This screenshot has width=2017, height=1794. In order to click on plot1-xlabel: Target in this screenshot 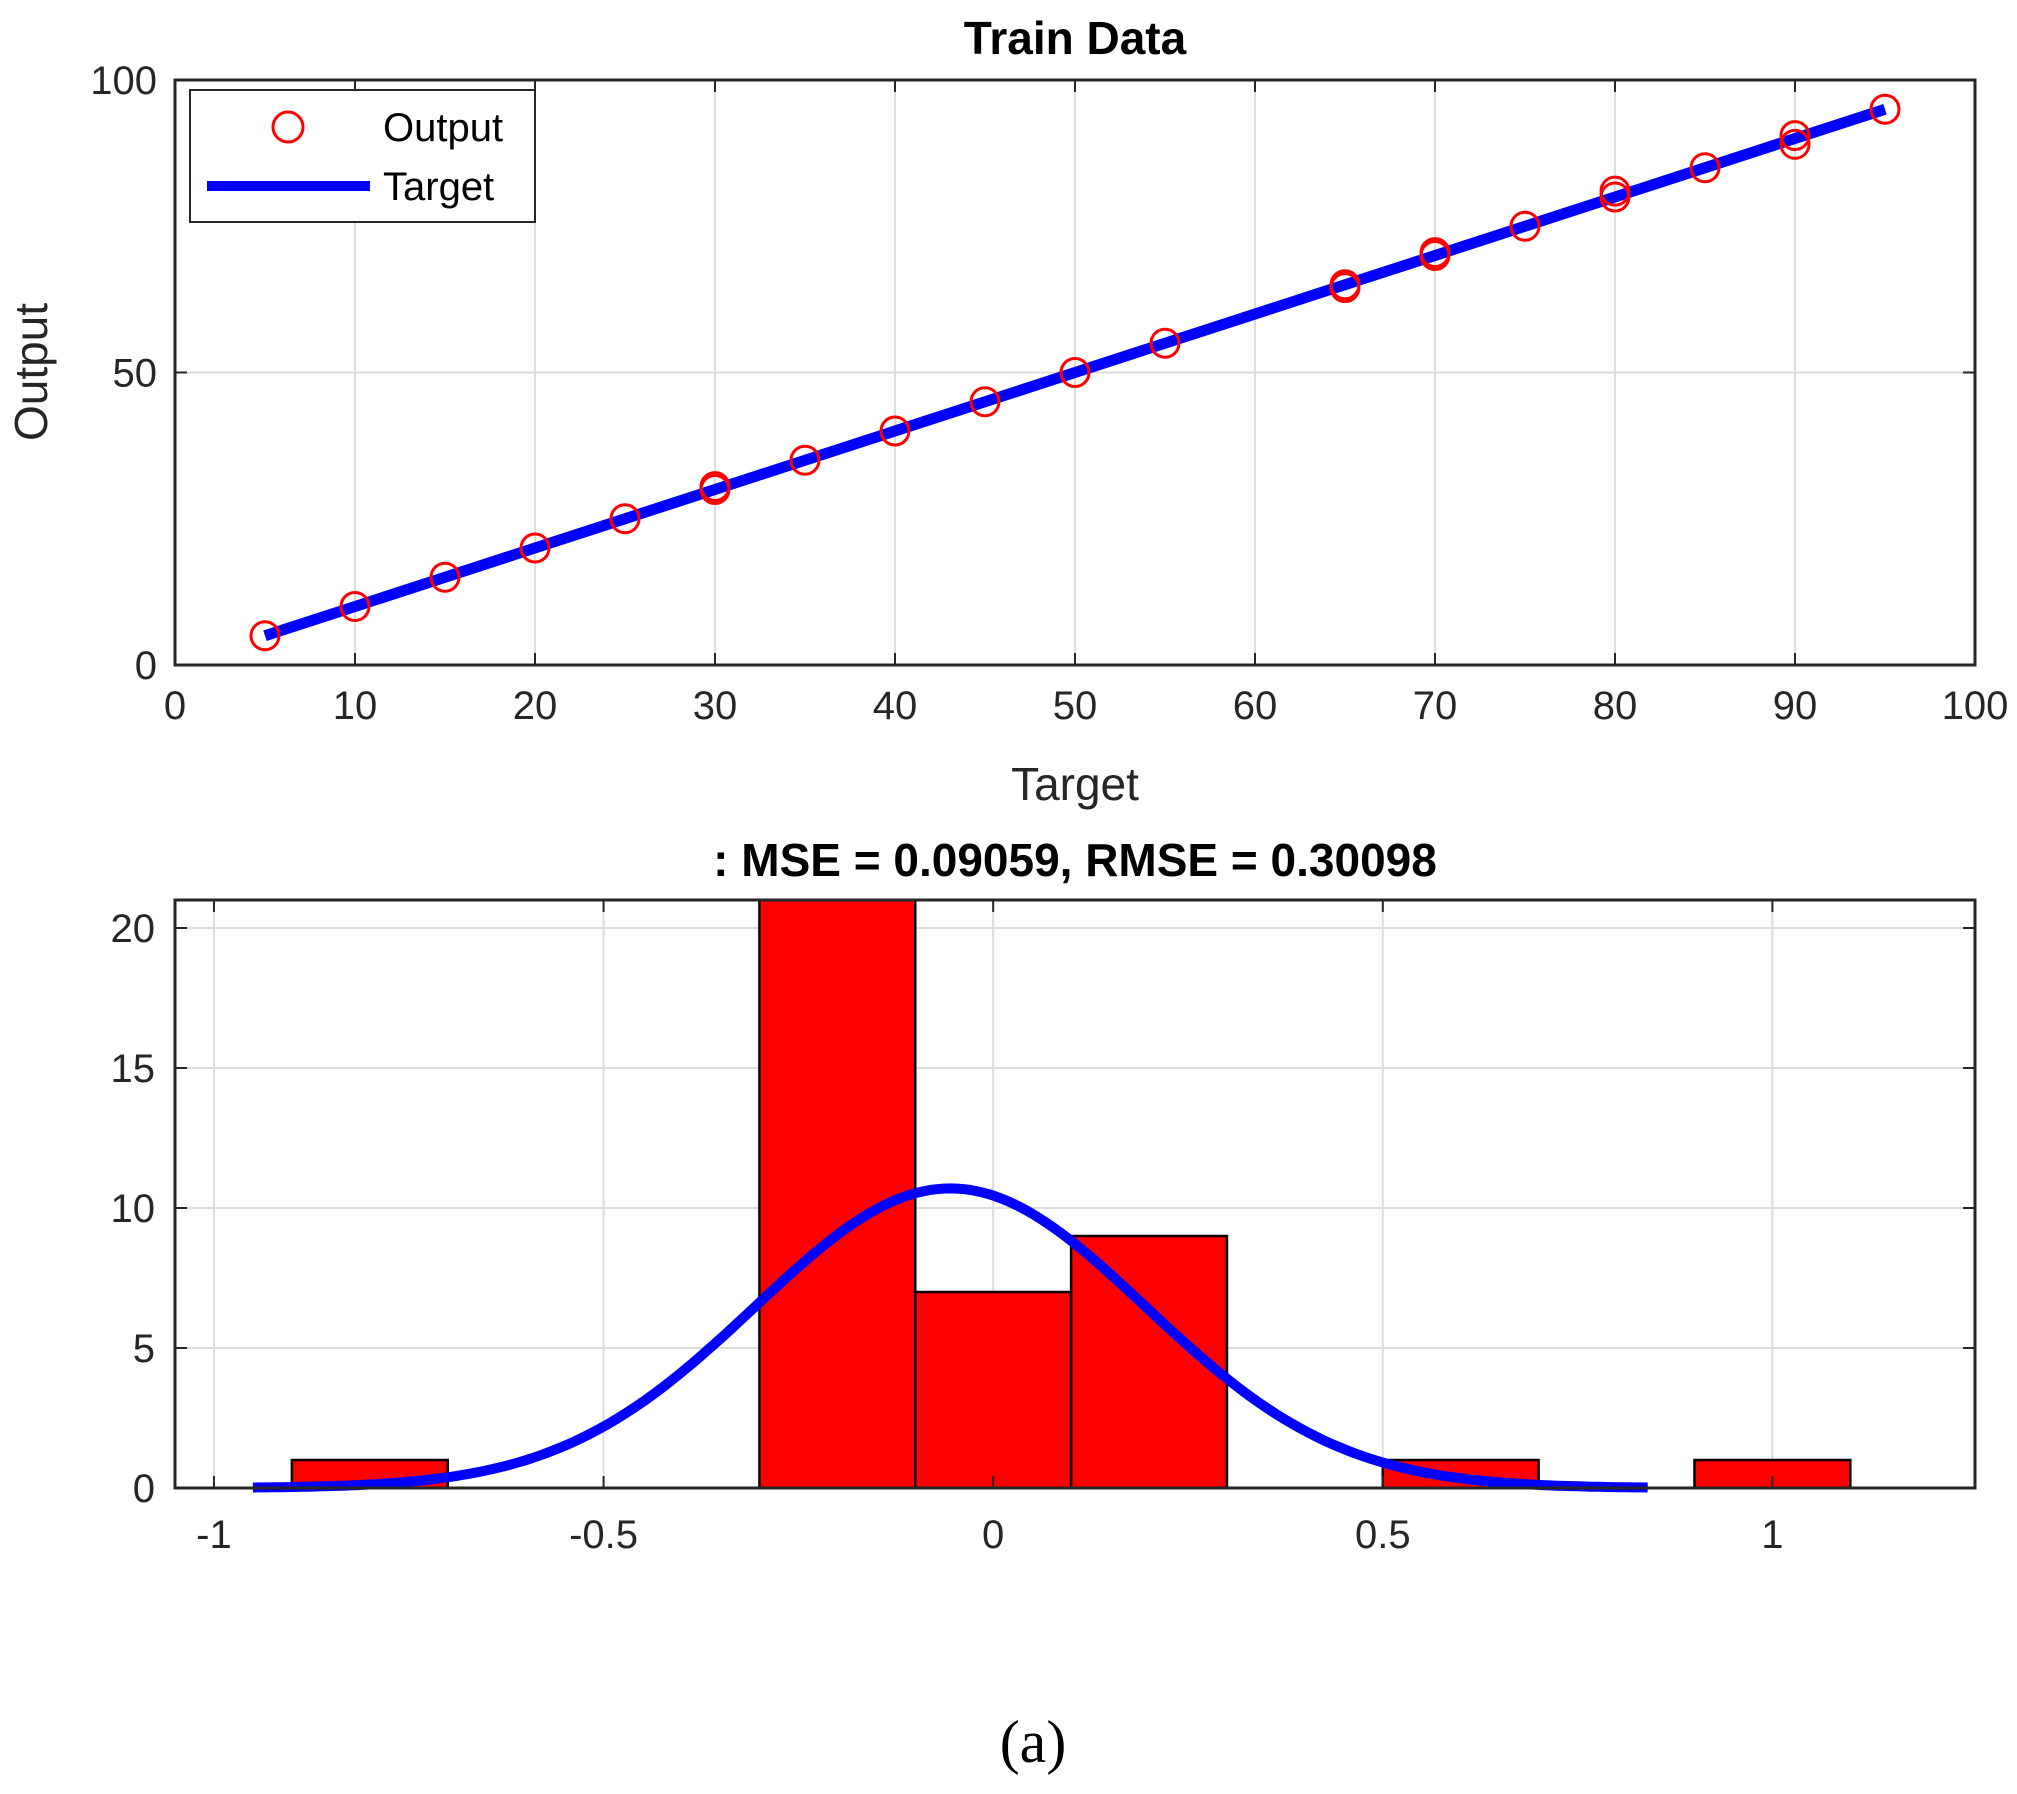, I will do `click(1075, 784)`.